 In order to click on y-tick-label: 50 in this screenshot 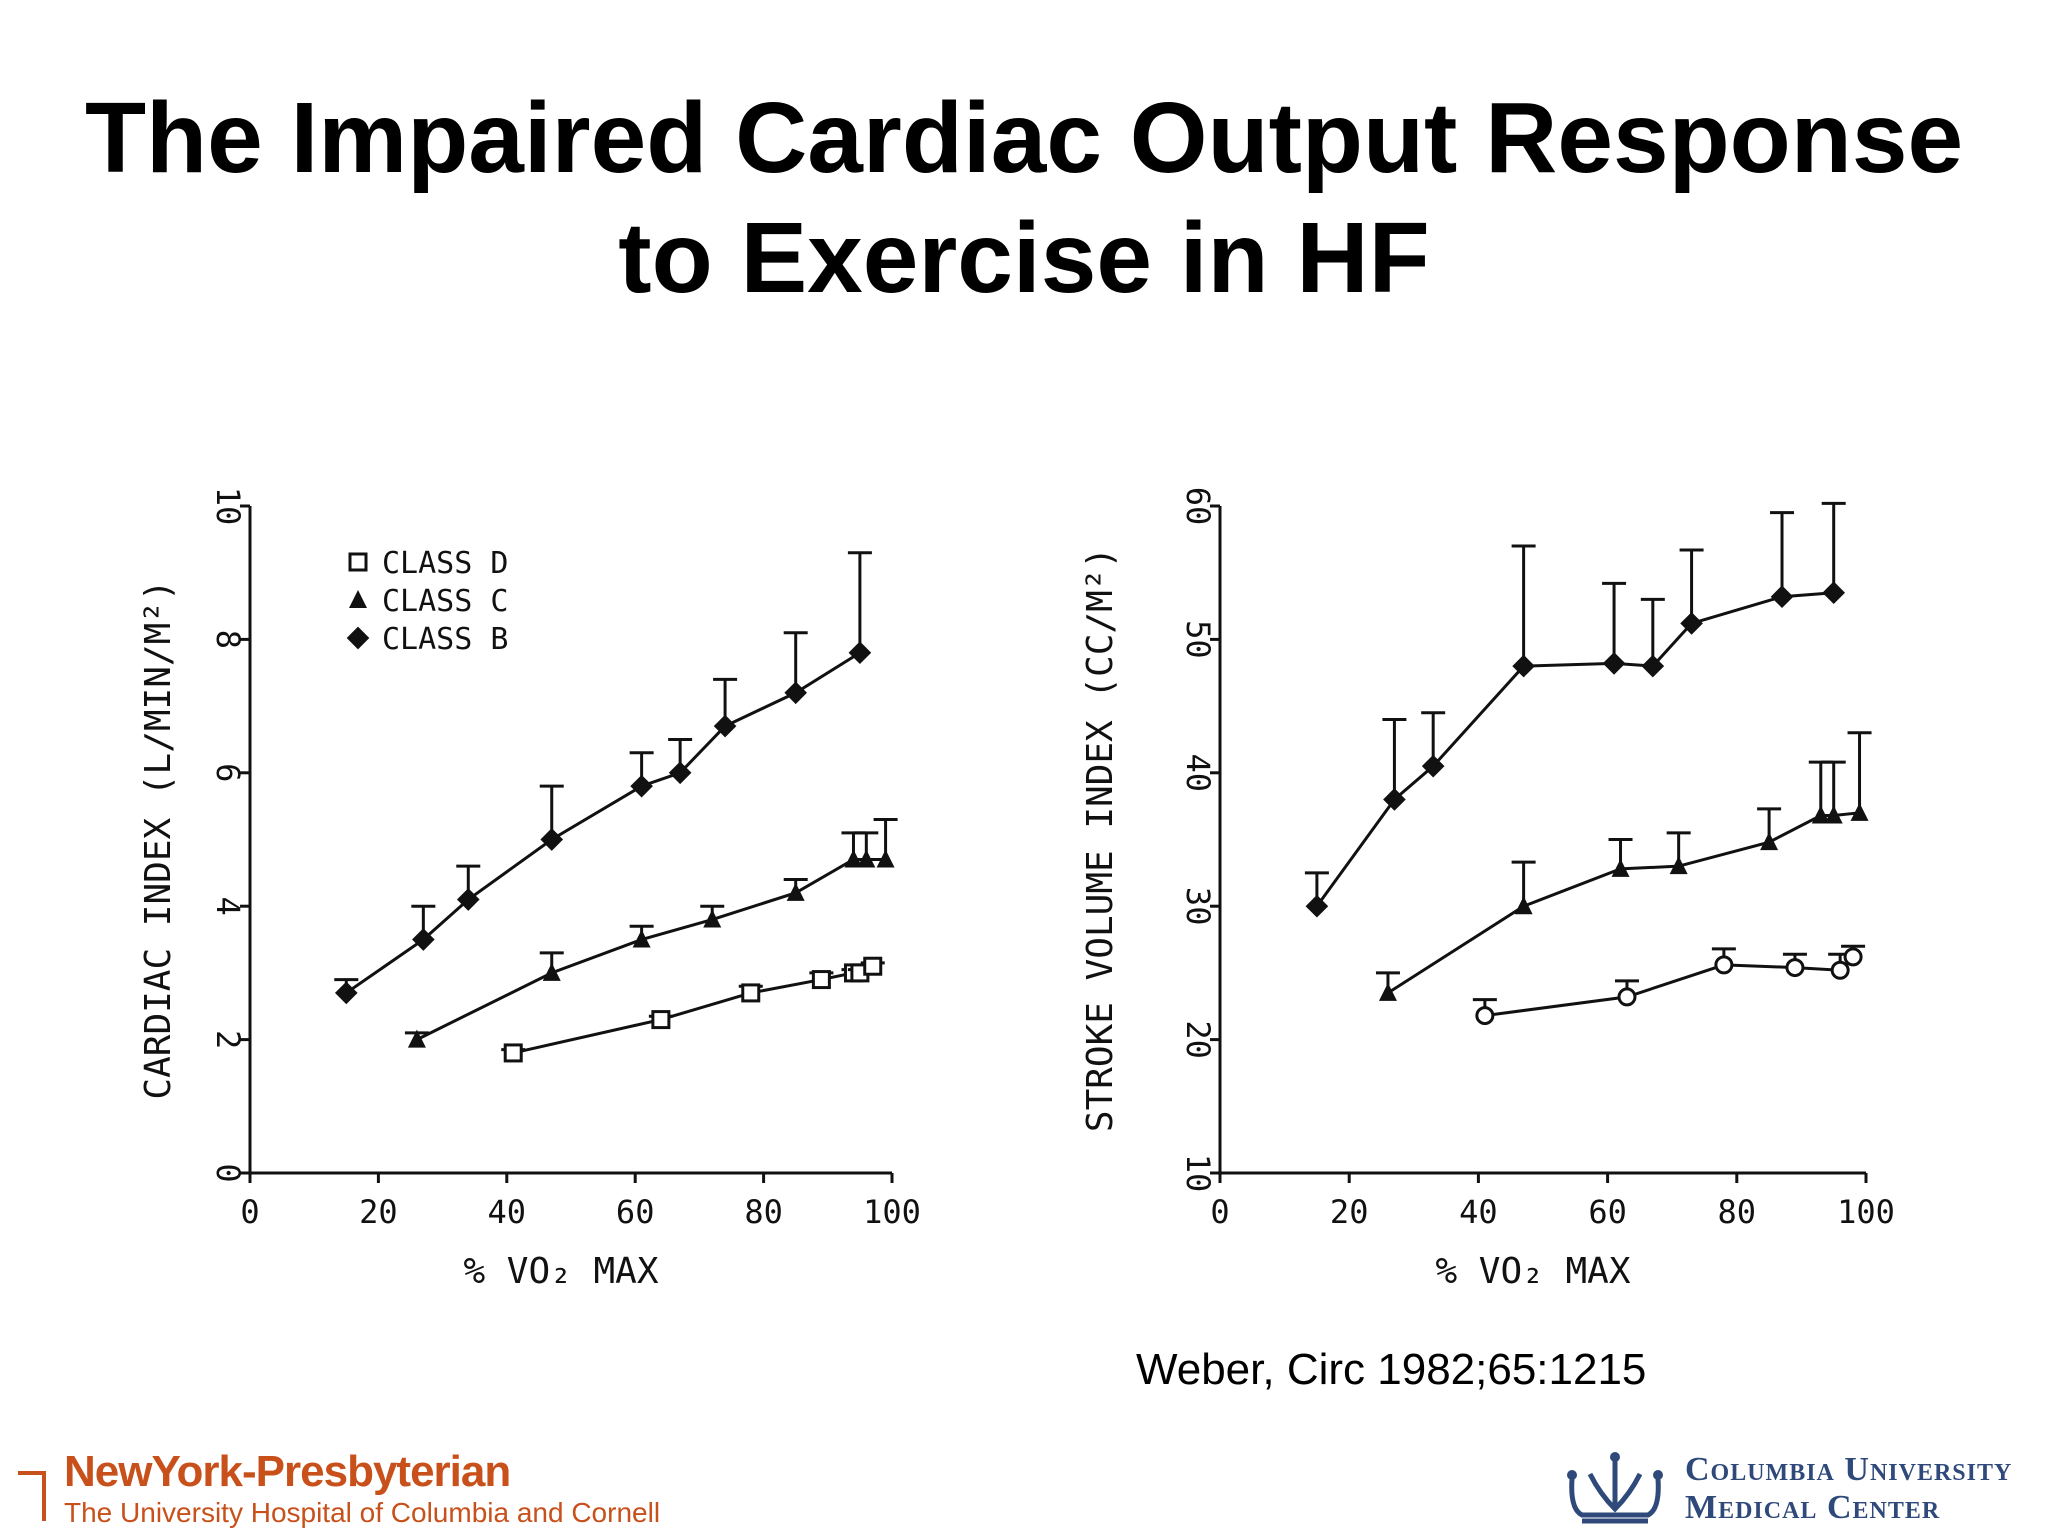, I will do `click(1198, 639)`.